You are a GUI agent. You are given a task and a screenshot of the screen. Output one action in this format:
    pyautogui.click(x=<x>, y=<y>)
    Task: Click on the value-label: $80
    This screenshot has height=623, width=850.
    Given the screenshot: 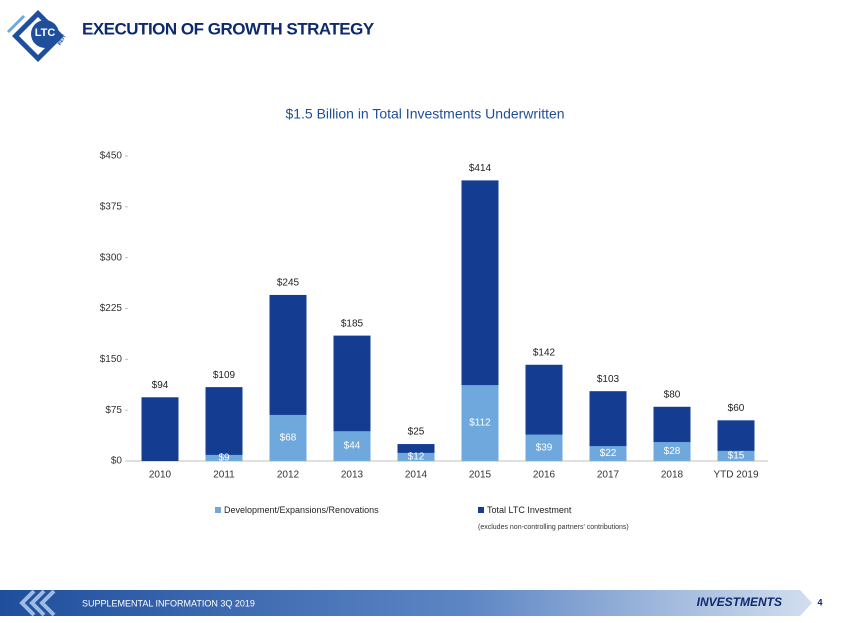 What is the action you would take?
    pyautogui.click(x=672, y=394)
    